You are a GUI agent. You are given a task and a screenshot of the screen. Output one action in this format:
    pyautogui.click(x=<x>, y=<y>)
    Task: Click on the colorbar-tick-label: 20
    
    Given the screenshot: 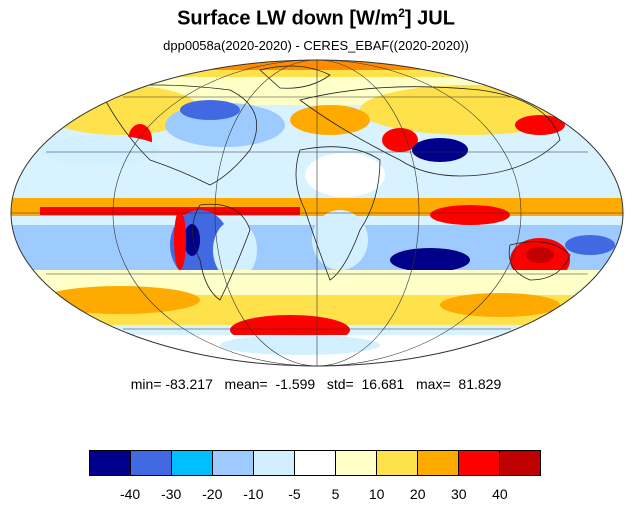 What is the action you would take?
    pyautogui.click(x=417, y=494)
    